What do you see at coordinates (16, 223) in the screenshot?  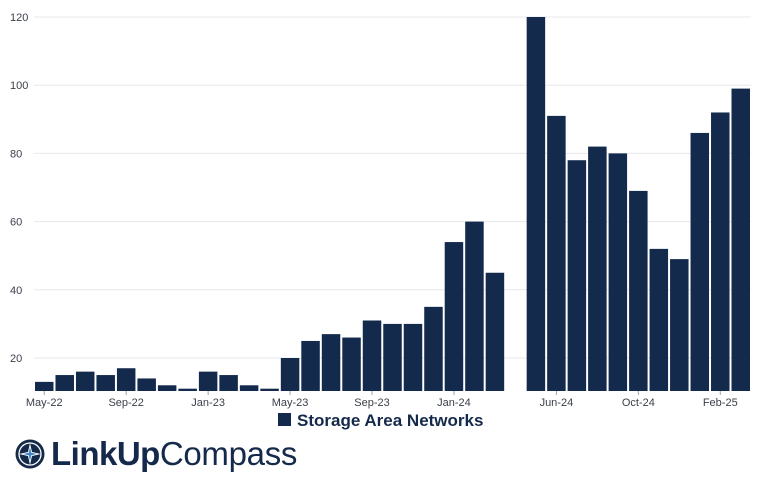 I see `y-tick-label: 60` at bounding box center [16, 223].